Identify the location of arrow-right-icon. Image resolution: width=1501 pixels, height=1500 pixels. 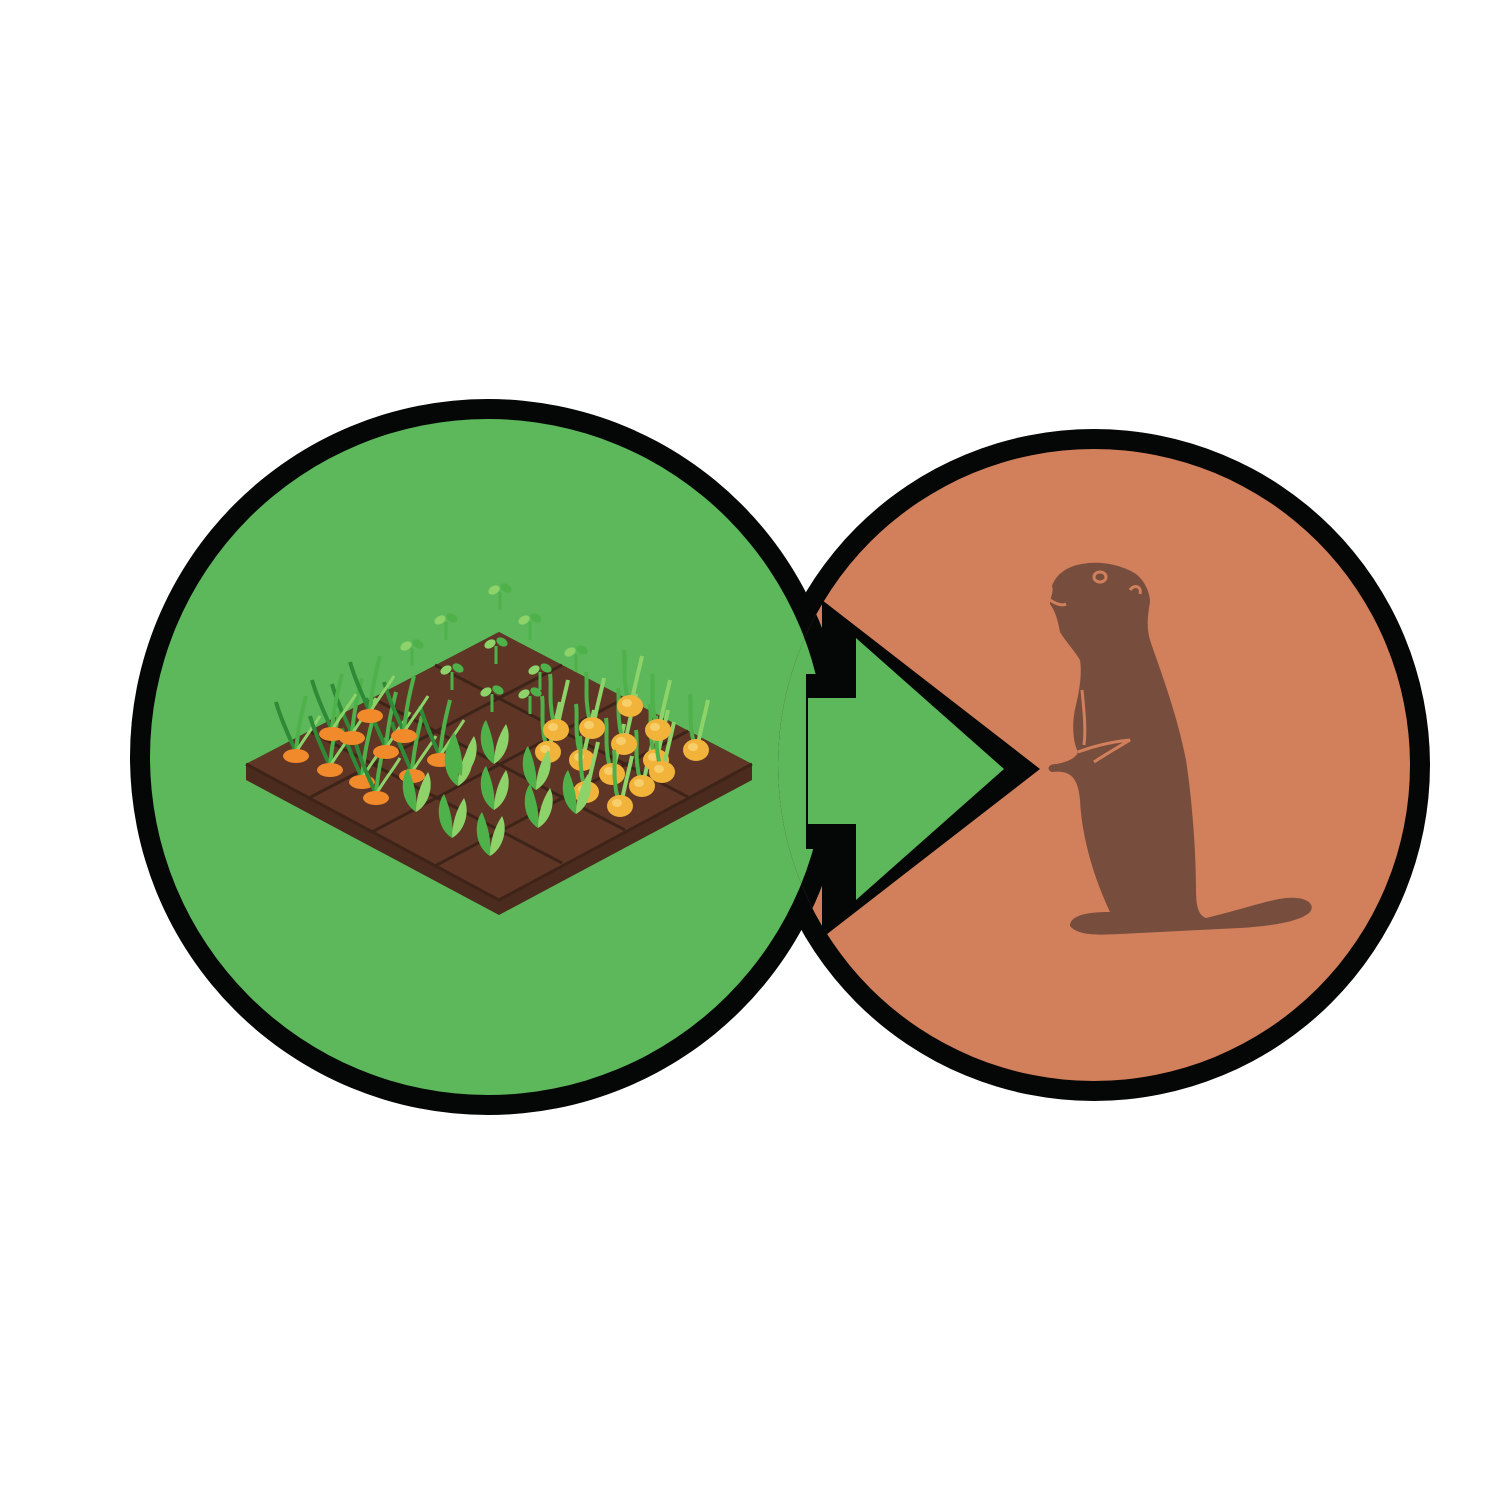
(923, 769).